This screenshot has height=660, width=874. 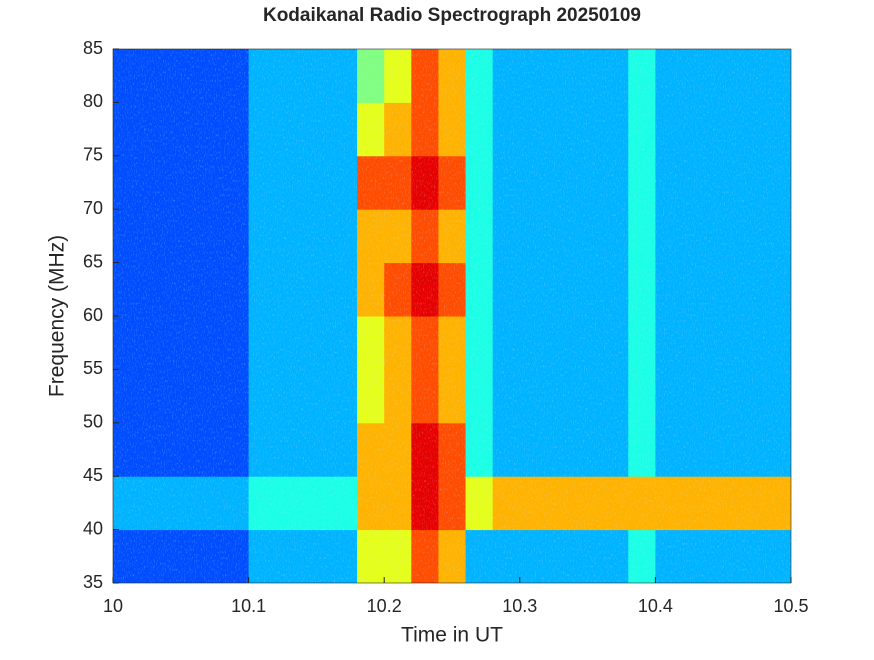 What do you see at coordinates (93, 315) in the screenshot?
I see `y-tick-label: 60` at bounding box center [93, 315].